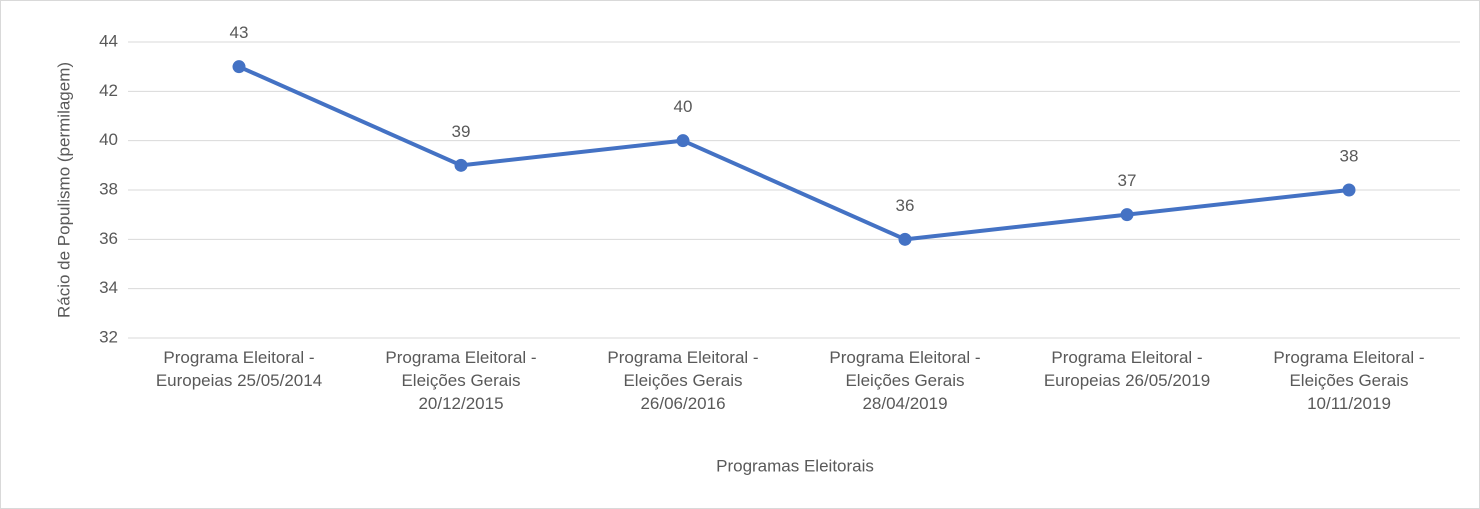 The height and width of the screenshot is (509, 1480). What do you see at coordinates (108, 90) in the screenshot?
I see `y-tick-label: 42` at bounding box center [108, 90].